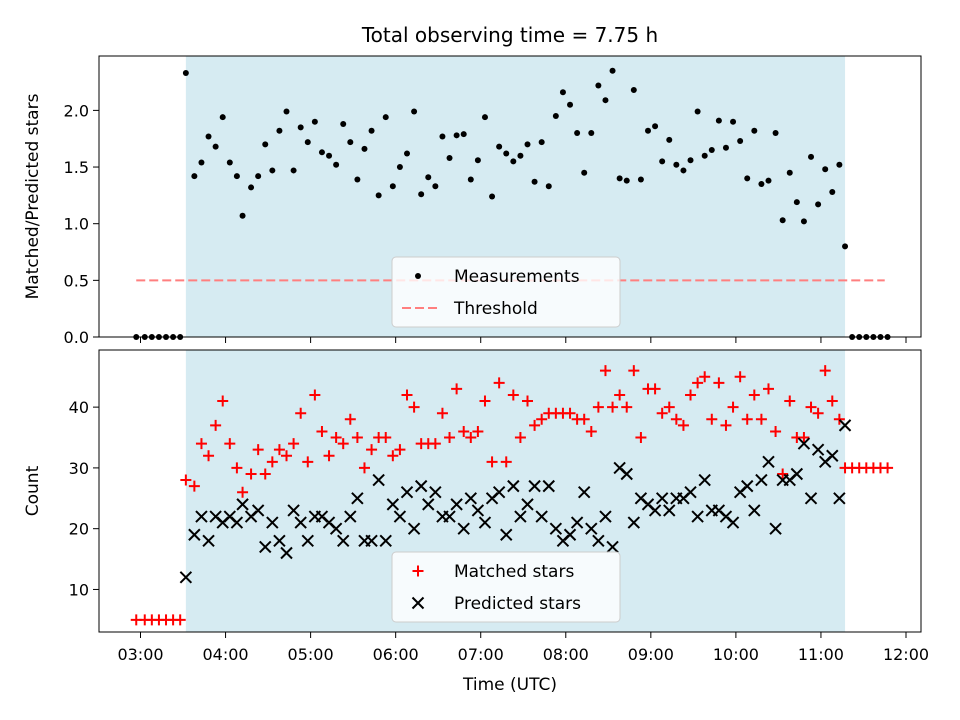  I want to click on legend: Matched stars Predicted stars, so click(506, 587).